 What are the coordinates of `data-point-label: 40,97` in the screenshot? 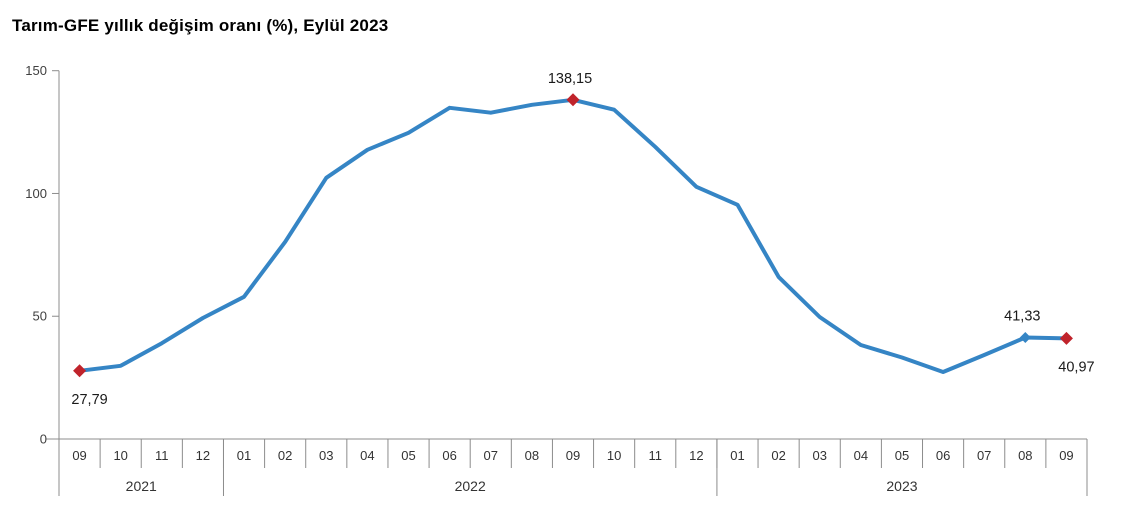 It's located at (1076, 367).